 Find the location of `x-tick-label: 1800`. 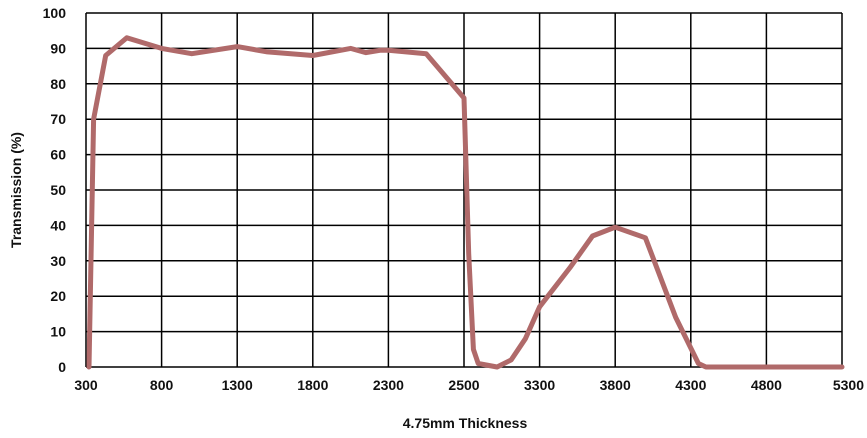

x-tick-label: 1800 is located at coordinates (312, 385).